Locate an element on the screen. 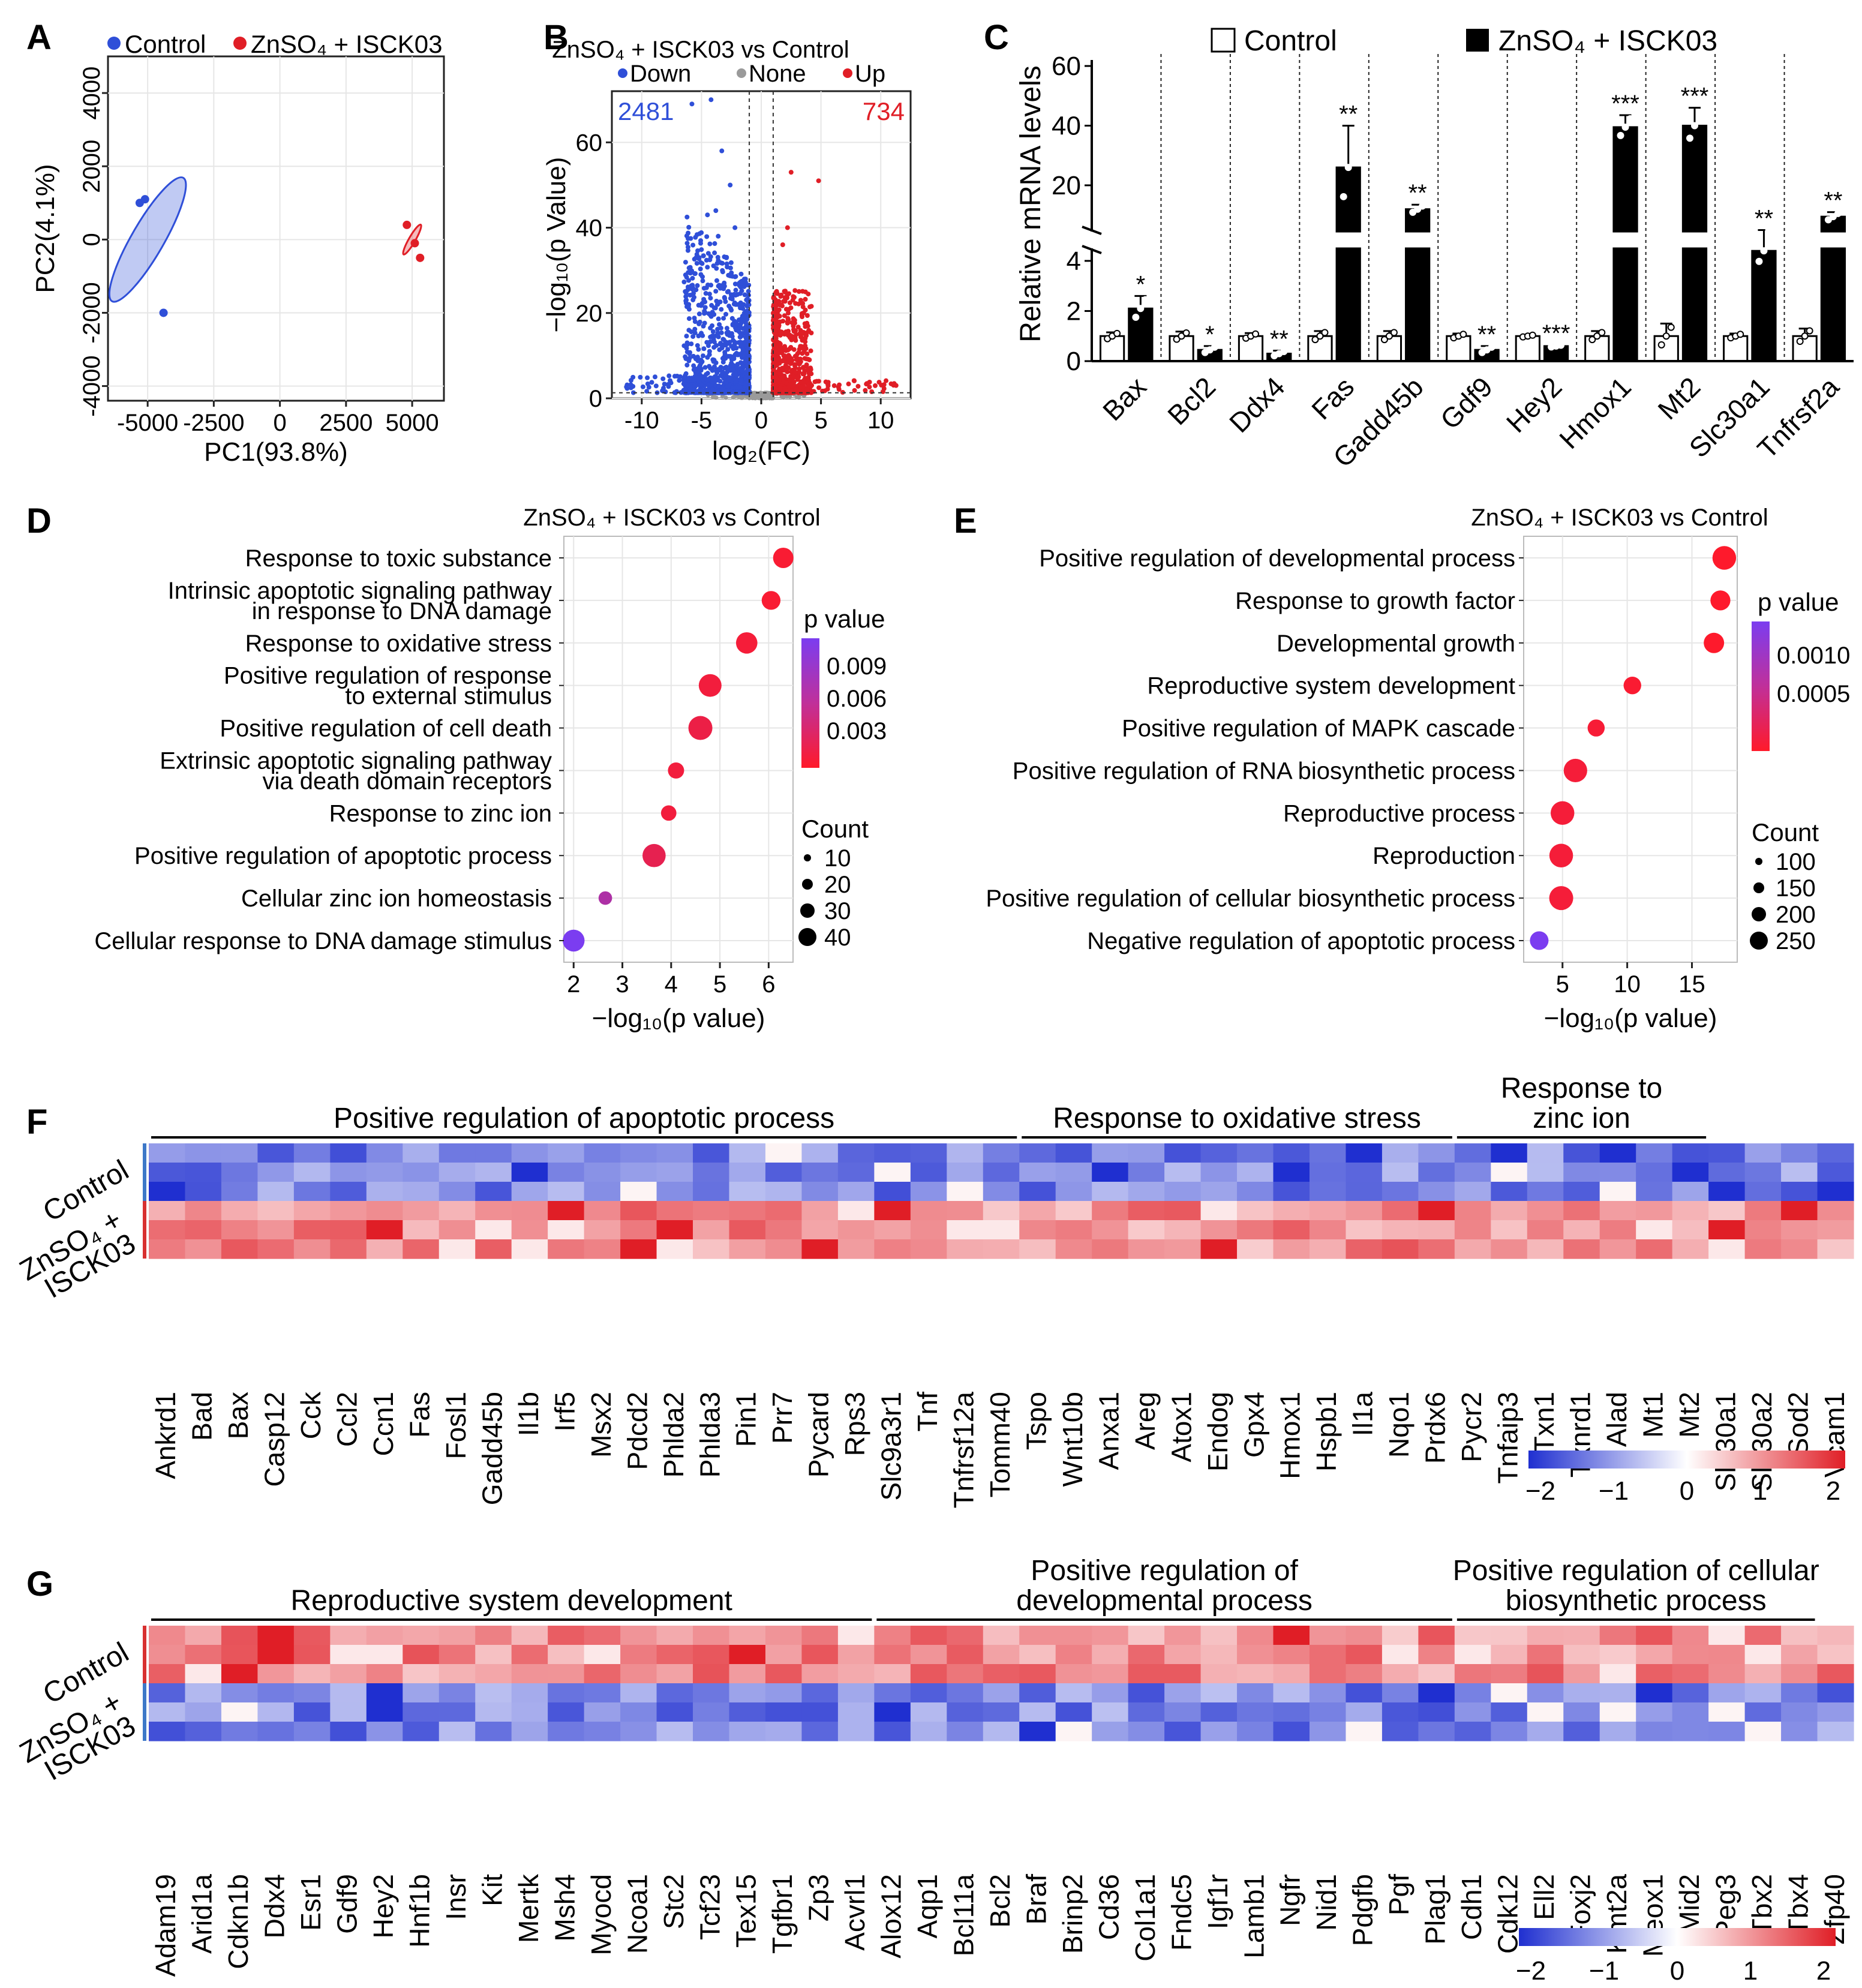 The width and height of the screenshot is (1862, 1988). x-tick-label: 2500 is located at coordinates (346, 423).